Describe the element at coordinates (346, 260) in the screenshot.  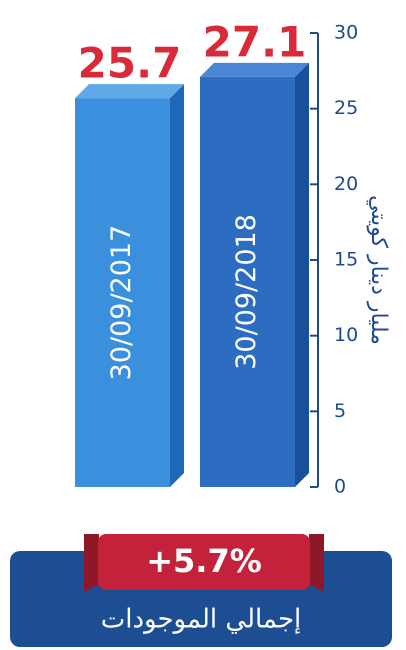
I see `y-tick-label-15: 15` at that location.